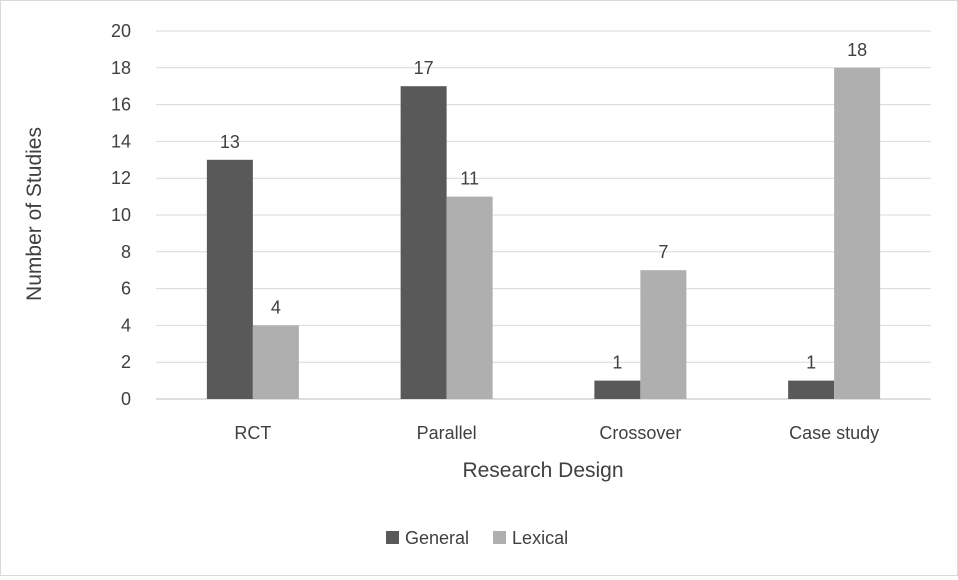 The image size is (958, 580). I want to click on data-label: 11, so click(469, 179).